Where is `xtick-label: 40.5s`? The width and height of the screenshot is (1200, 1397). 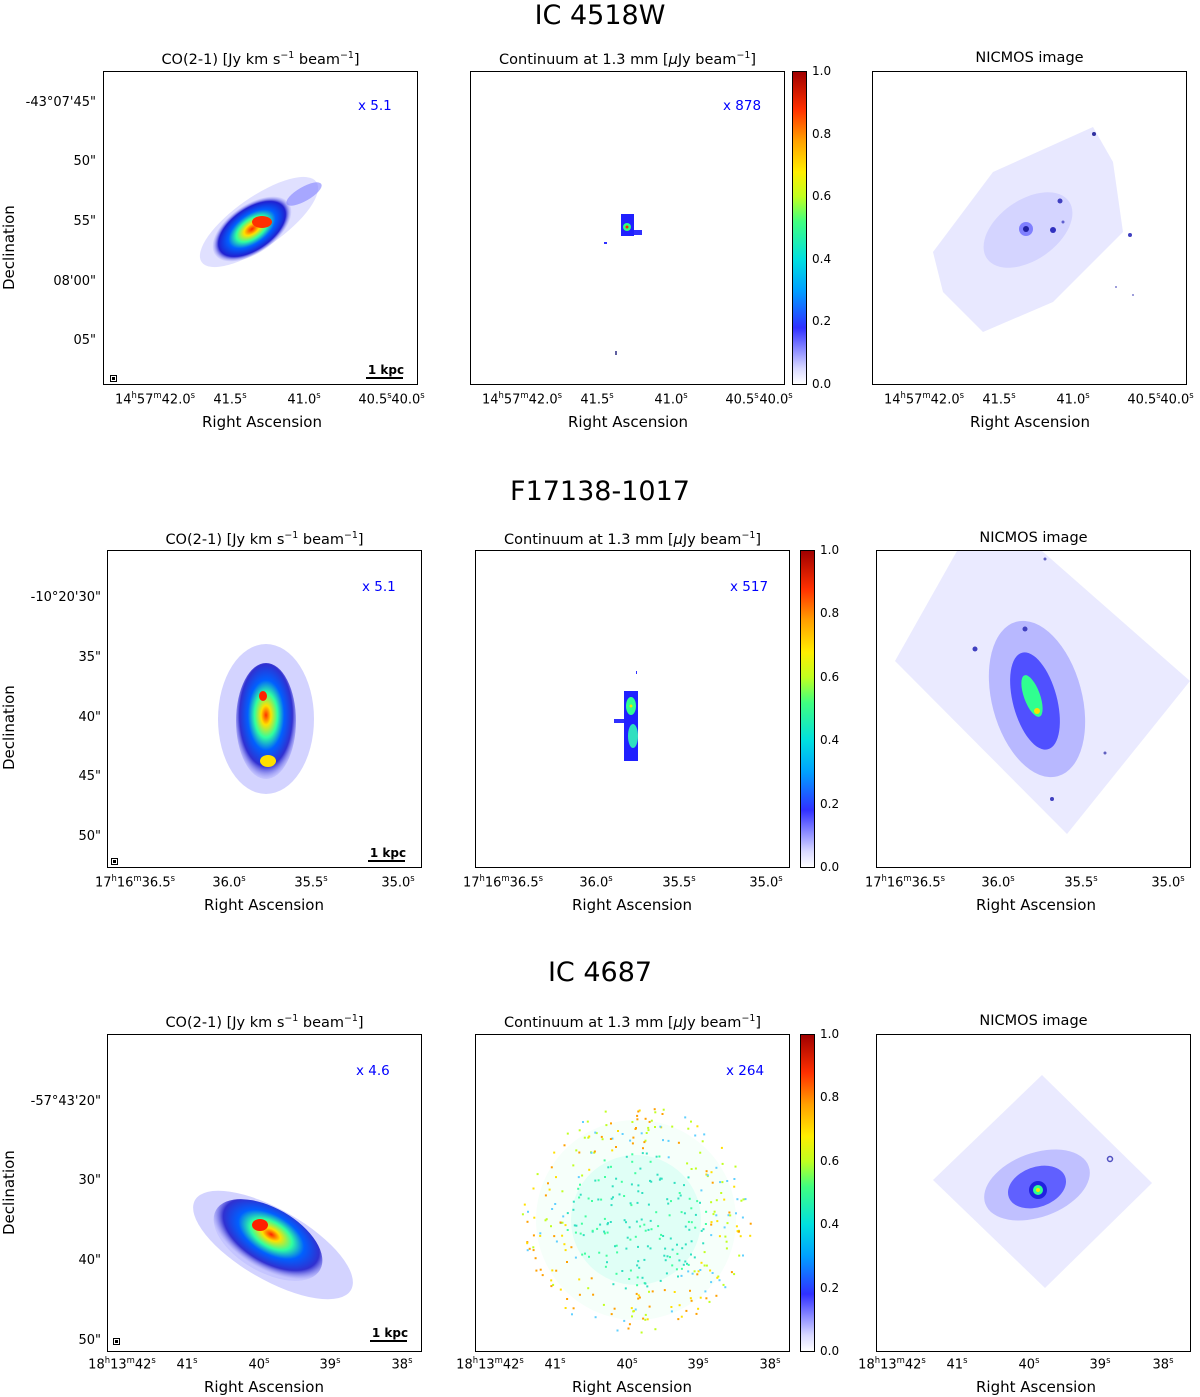 xtick-label: 40.5s is located at coordinates (375, 399).